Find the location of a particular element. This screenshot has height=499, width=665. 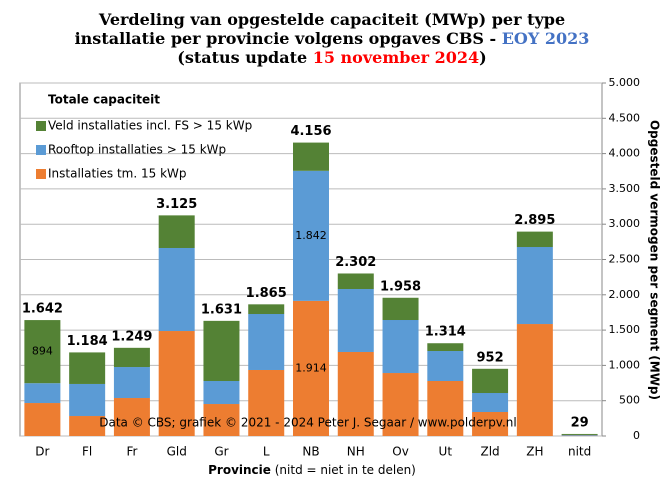

y2-tick-label: 0 is located at coordinates (636, 435).